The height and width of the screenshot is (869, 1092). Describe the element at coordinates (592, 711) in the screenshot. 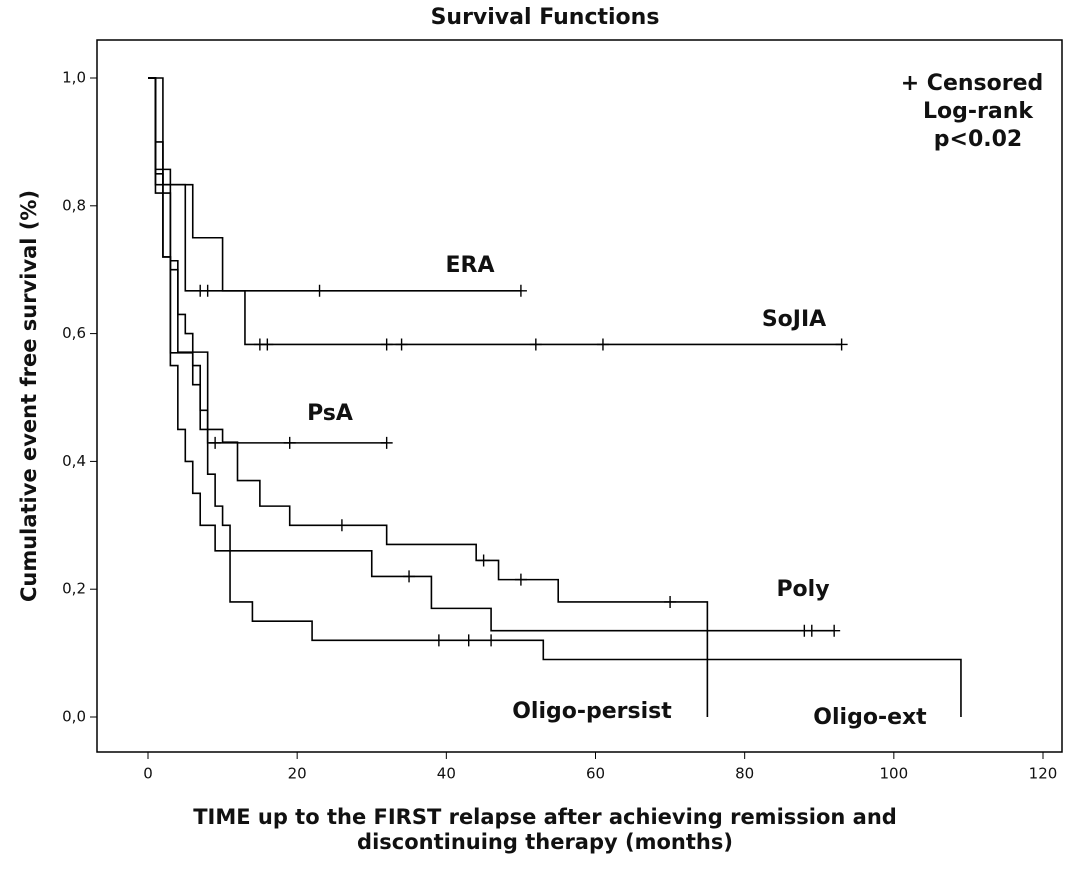

I see `series-label: Oligo-persist` at that location.